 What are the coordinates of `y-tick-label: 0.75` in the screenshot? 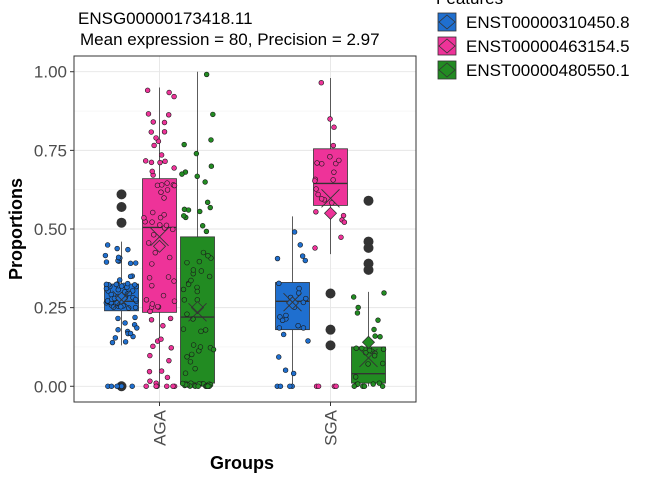 It's located at (50, 150).